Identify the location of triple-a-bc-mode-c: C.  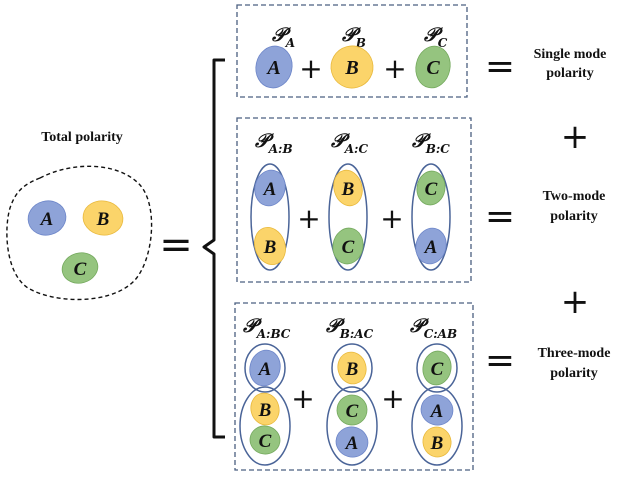
(265, 440).